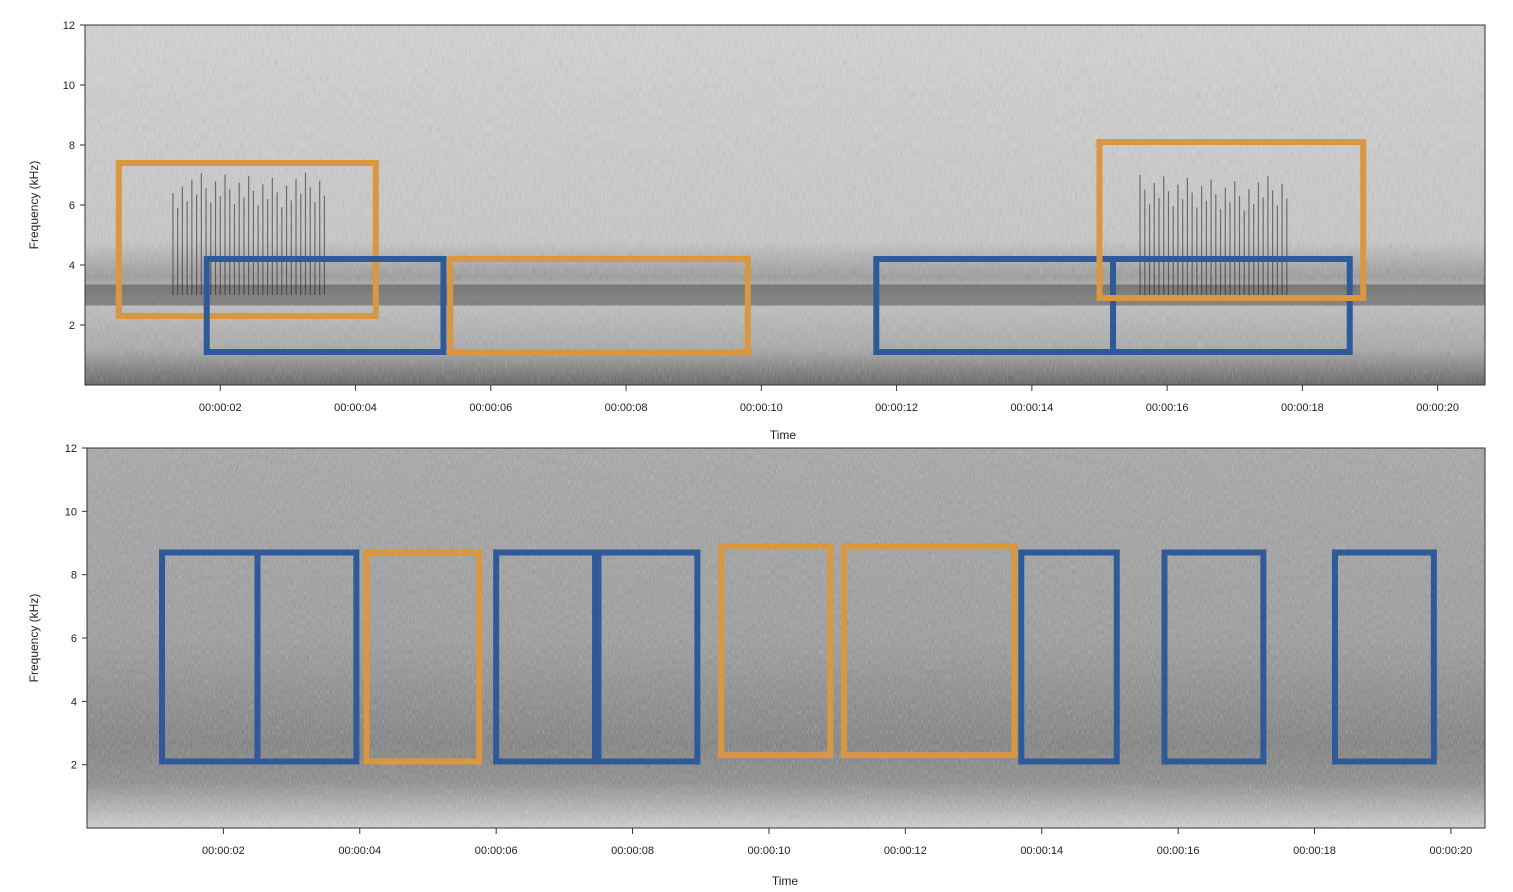  What do you see at coordinates (785, 881) in the screenshot?
I see `bottom-x-axis-label: Time` at bounding box center [785, 881].